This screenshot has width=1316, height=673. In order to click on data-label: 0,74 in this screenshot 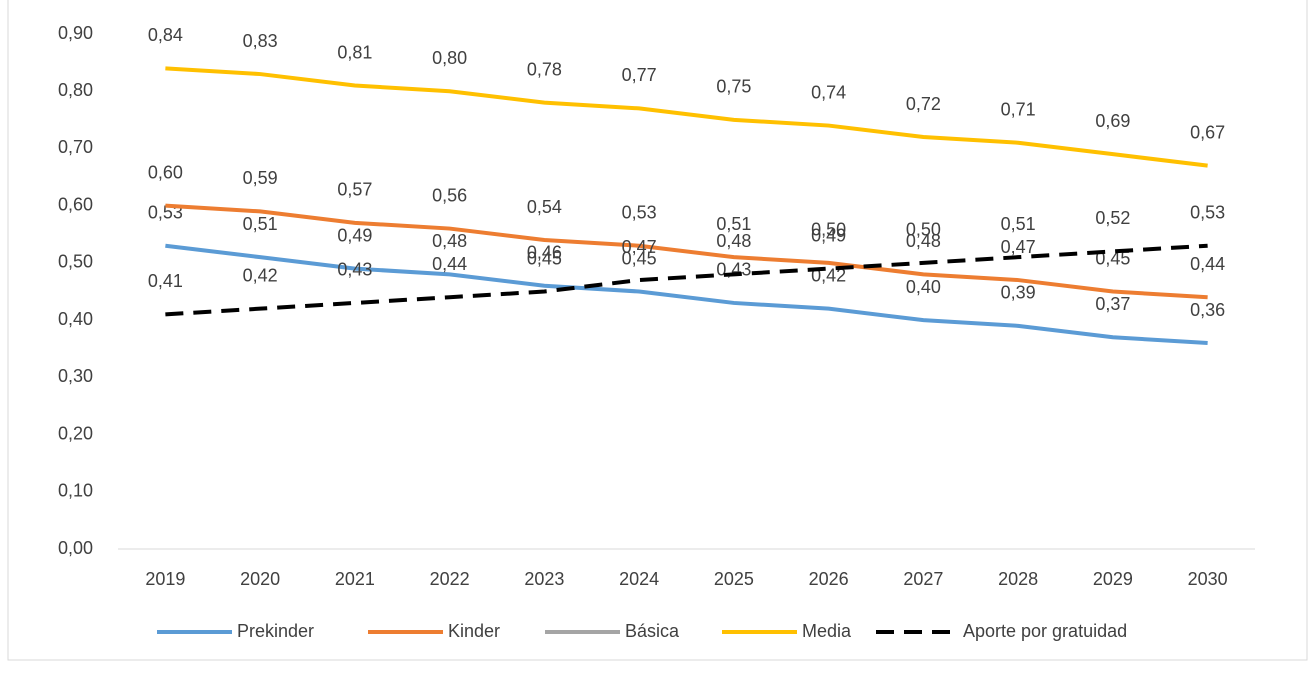, I will do `click(828, 92)`.